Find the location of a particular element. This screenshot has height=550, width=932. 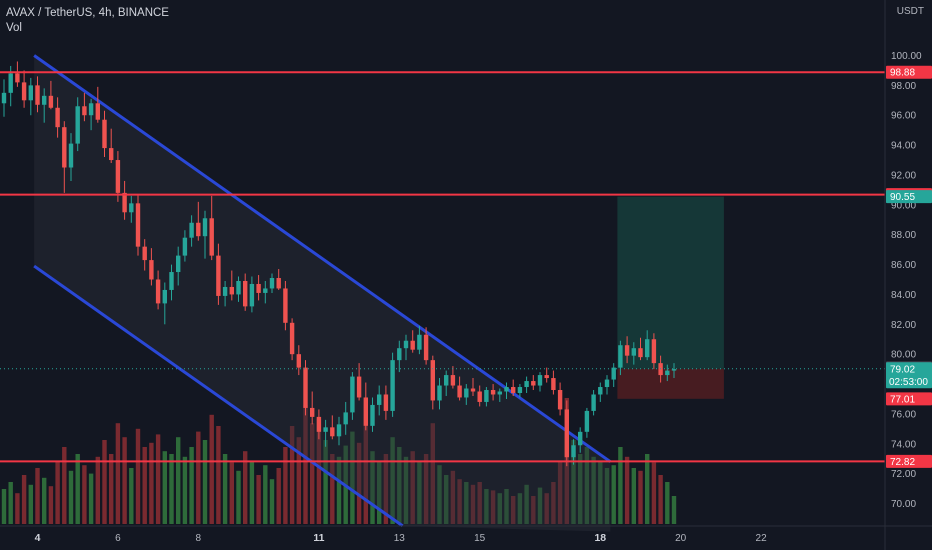

price-tag-label: 90.55 is located at coordinates (902, 197).